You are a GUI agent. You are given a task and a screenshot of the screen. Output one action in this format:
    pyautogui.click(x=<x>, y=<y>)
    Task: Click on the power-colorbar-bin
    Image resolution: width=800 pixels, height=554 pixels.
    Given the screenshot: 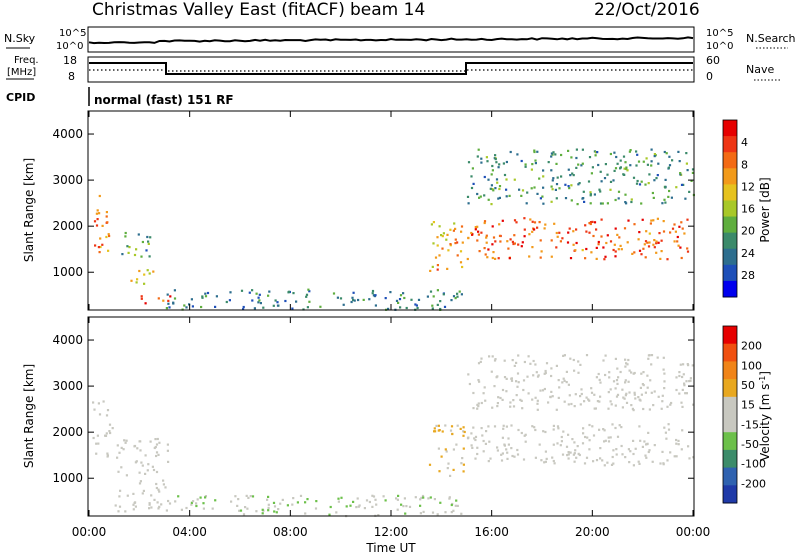 What is the action you would take?
    pyautogui.click(x=730, y=257)
    